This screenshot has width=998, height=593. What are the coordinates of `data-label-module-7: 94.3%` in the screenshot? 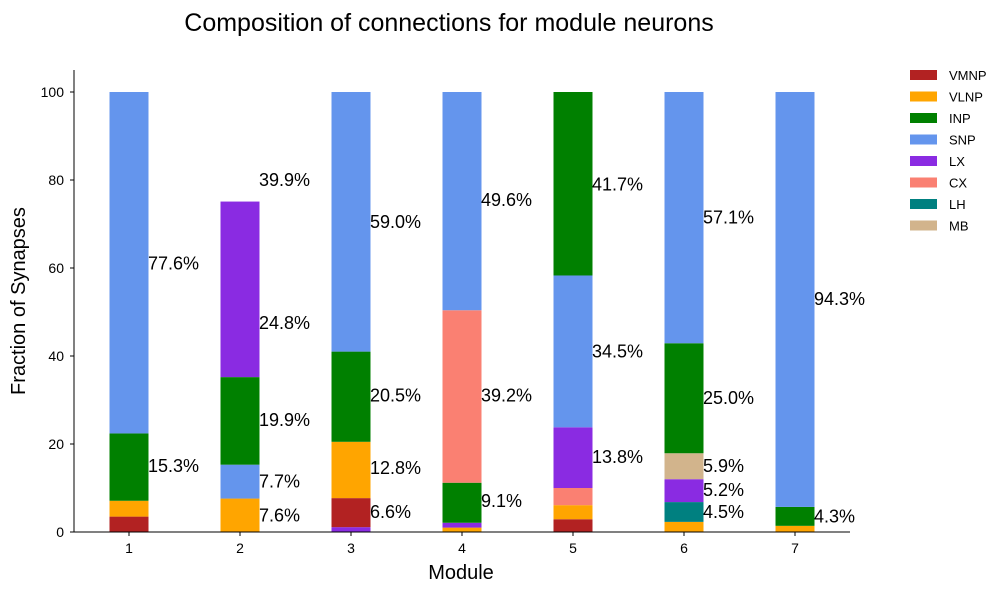 It's located at (839, 299).